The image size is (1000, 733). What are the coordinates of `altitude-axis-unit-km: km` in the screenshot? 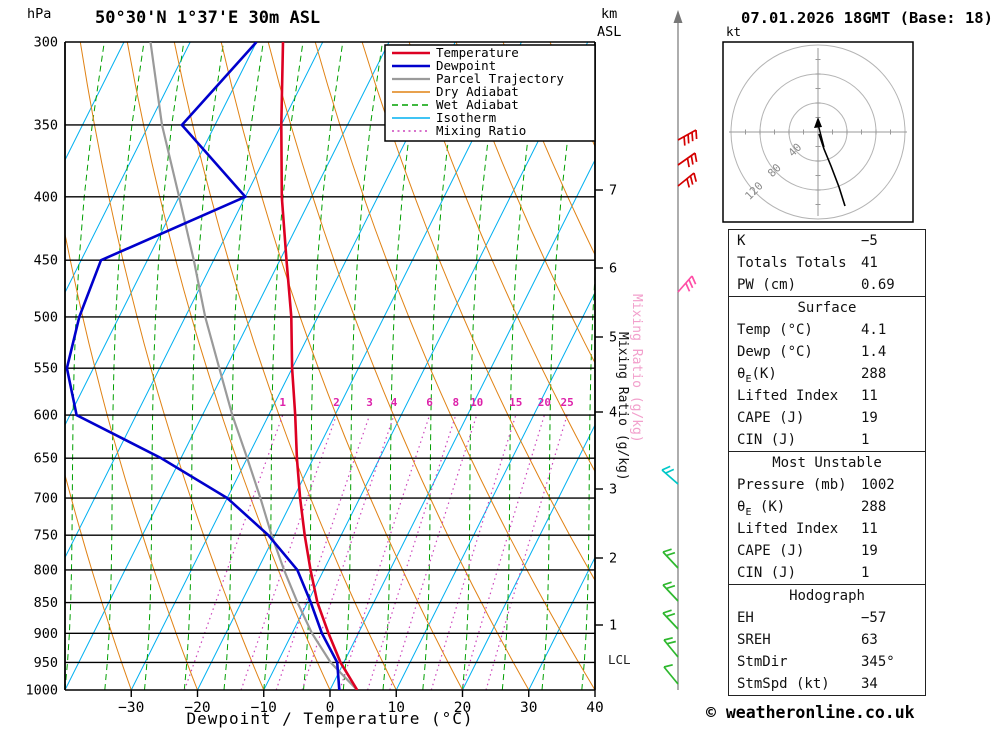 It's located at (609, 14).